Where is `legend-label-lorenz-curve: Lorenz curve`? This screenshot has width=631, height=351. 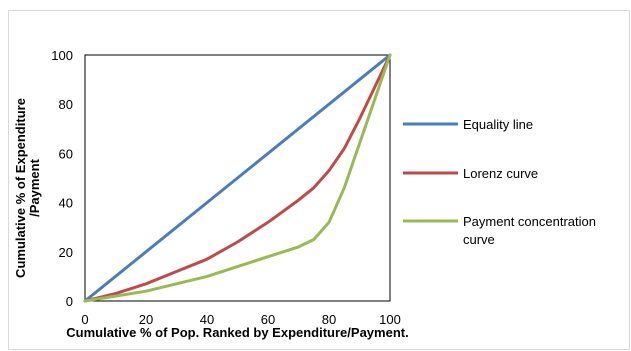 legend-label-lorenz-curve: Lorenz curve is located at coordinates (500, 173).